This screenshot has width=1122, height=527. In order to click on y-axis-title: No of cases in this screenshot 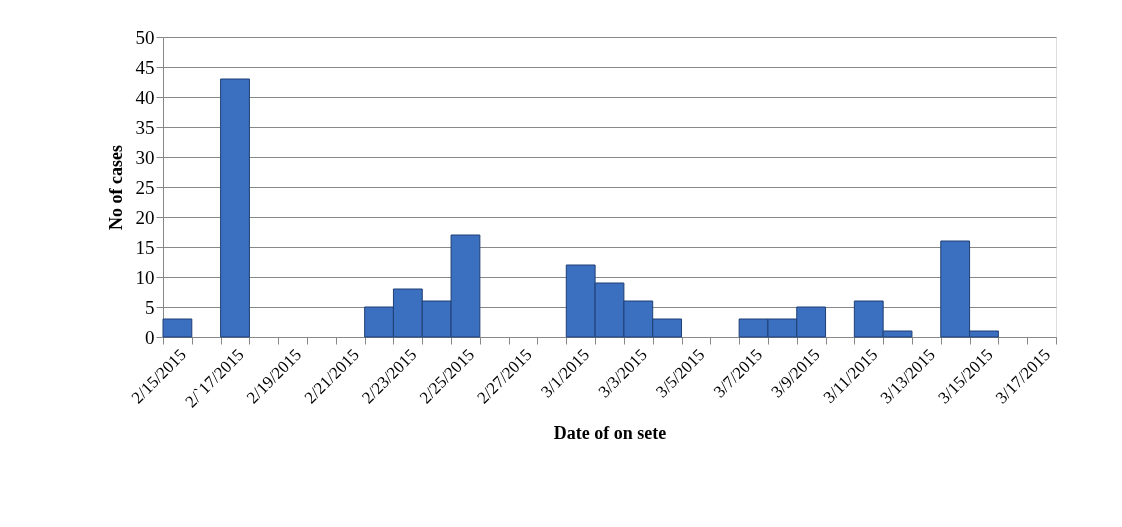, I will do `click(115, 187)`.